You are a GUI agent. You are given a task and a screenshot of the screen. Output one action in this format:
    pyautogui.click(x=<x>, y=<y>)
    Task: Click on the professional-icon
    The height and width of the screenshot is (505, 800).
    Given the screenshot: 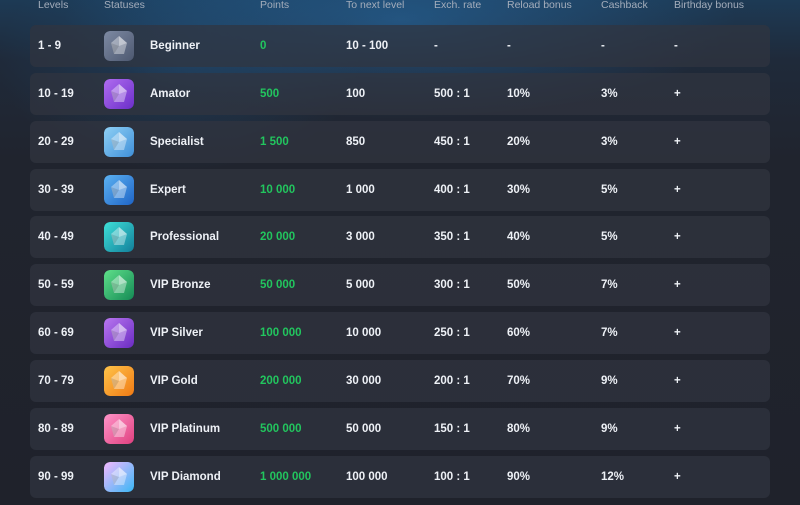 What is the action you would take?
    pyautogui.click(x=119, y=237)
    